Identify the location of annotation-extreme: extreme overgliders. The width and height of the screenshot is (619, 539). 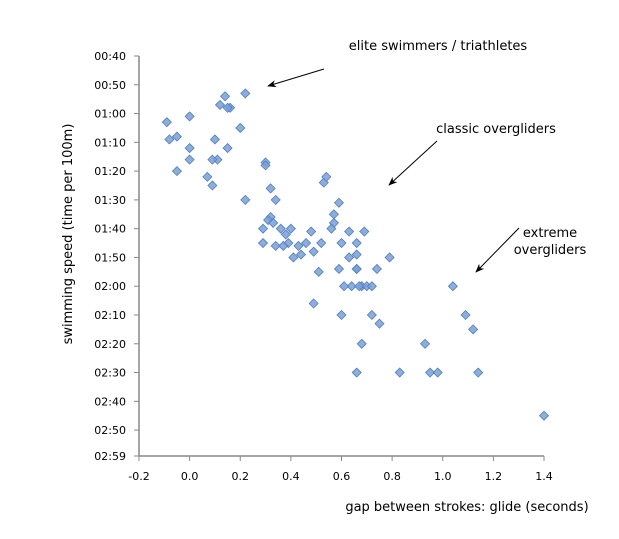
(531, 249).